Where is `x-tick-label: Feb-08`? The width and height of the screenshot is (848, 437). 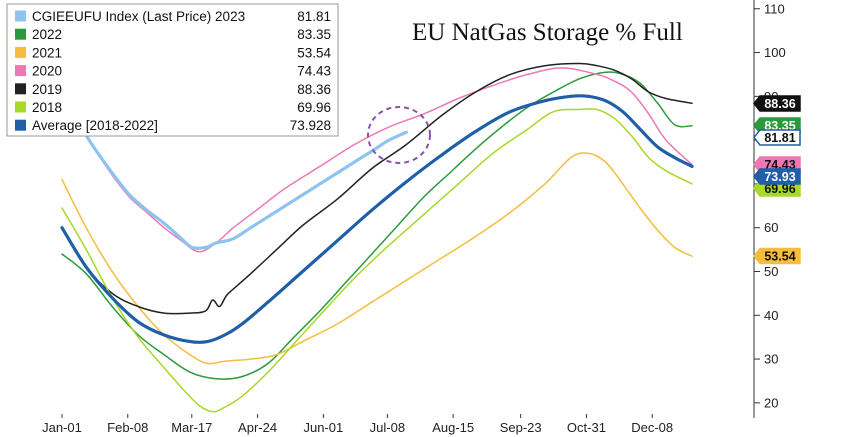
x-tick-label: Feb-08 is located at coordinates (127, 427).